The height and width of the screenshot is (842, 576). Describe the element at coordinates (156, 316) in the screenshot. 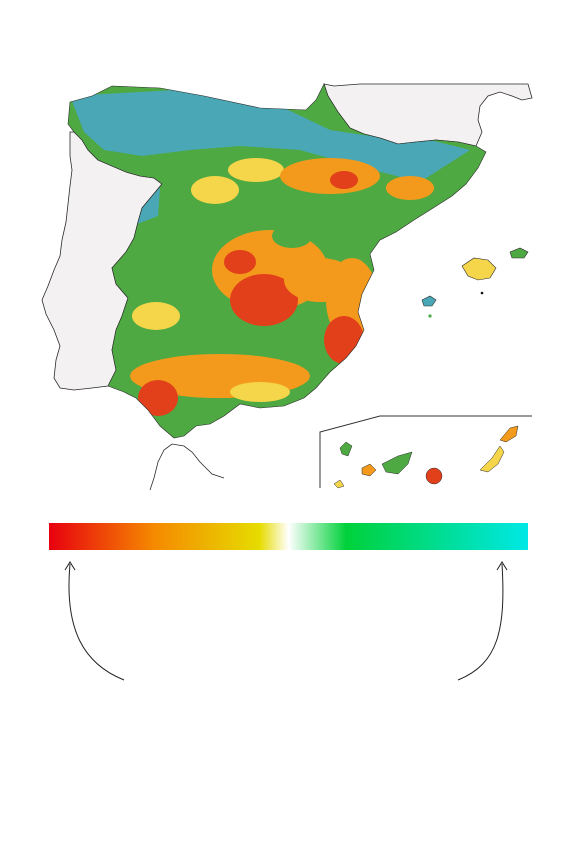

I see `extremadura-yellow` at that location.